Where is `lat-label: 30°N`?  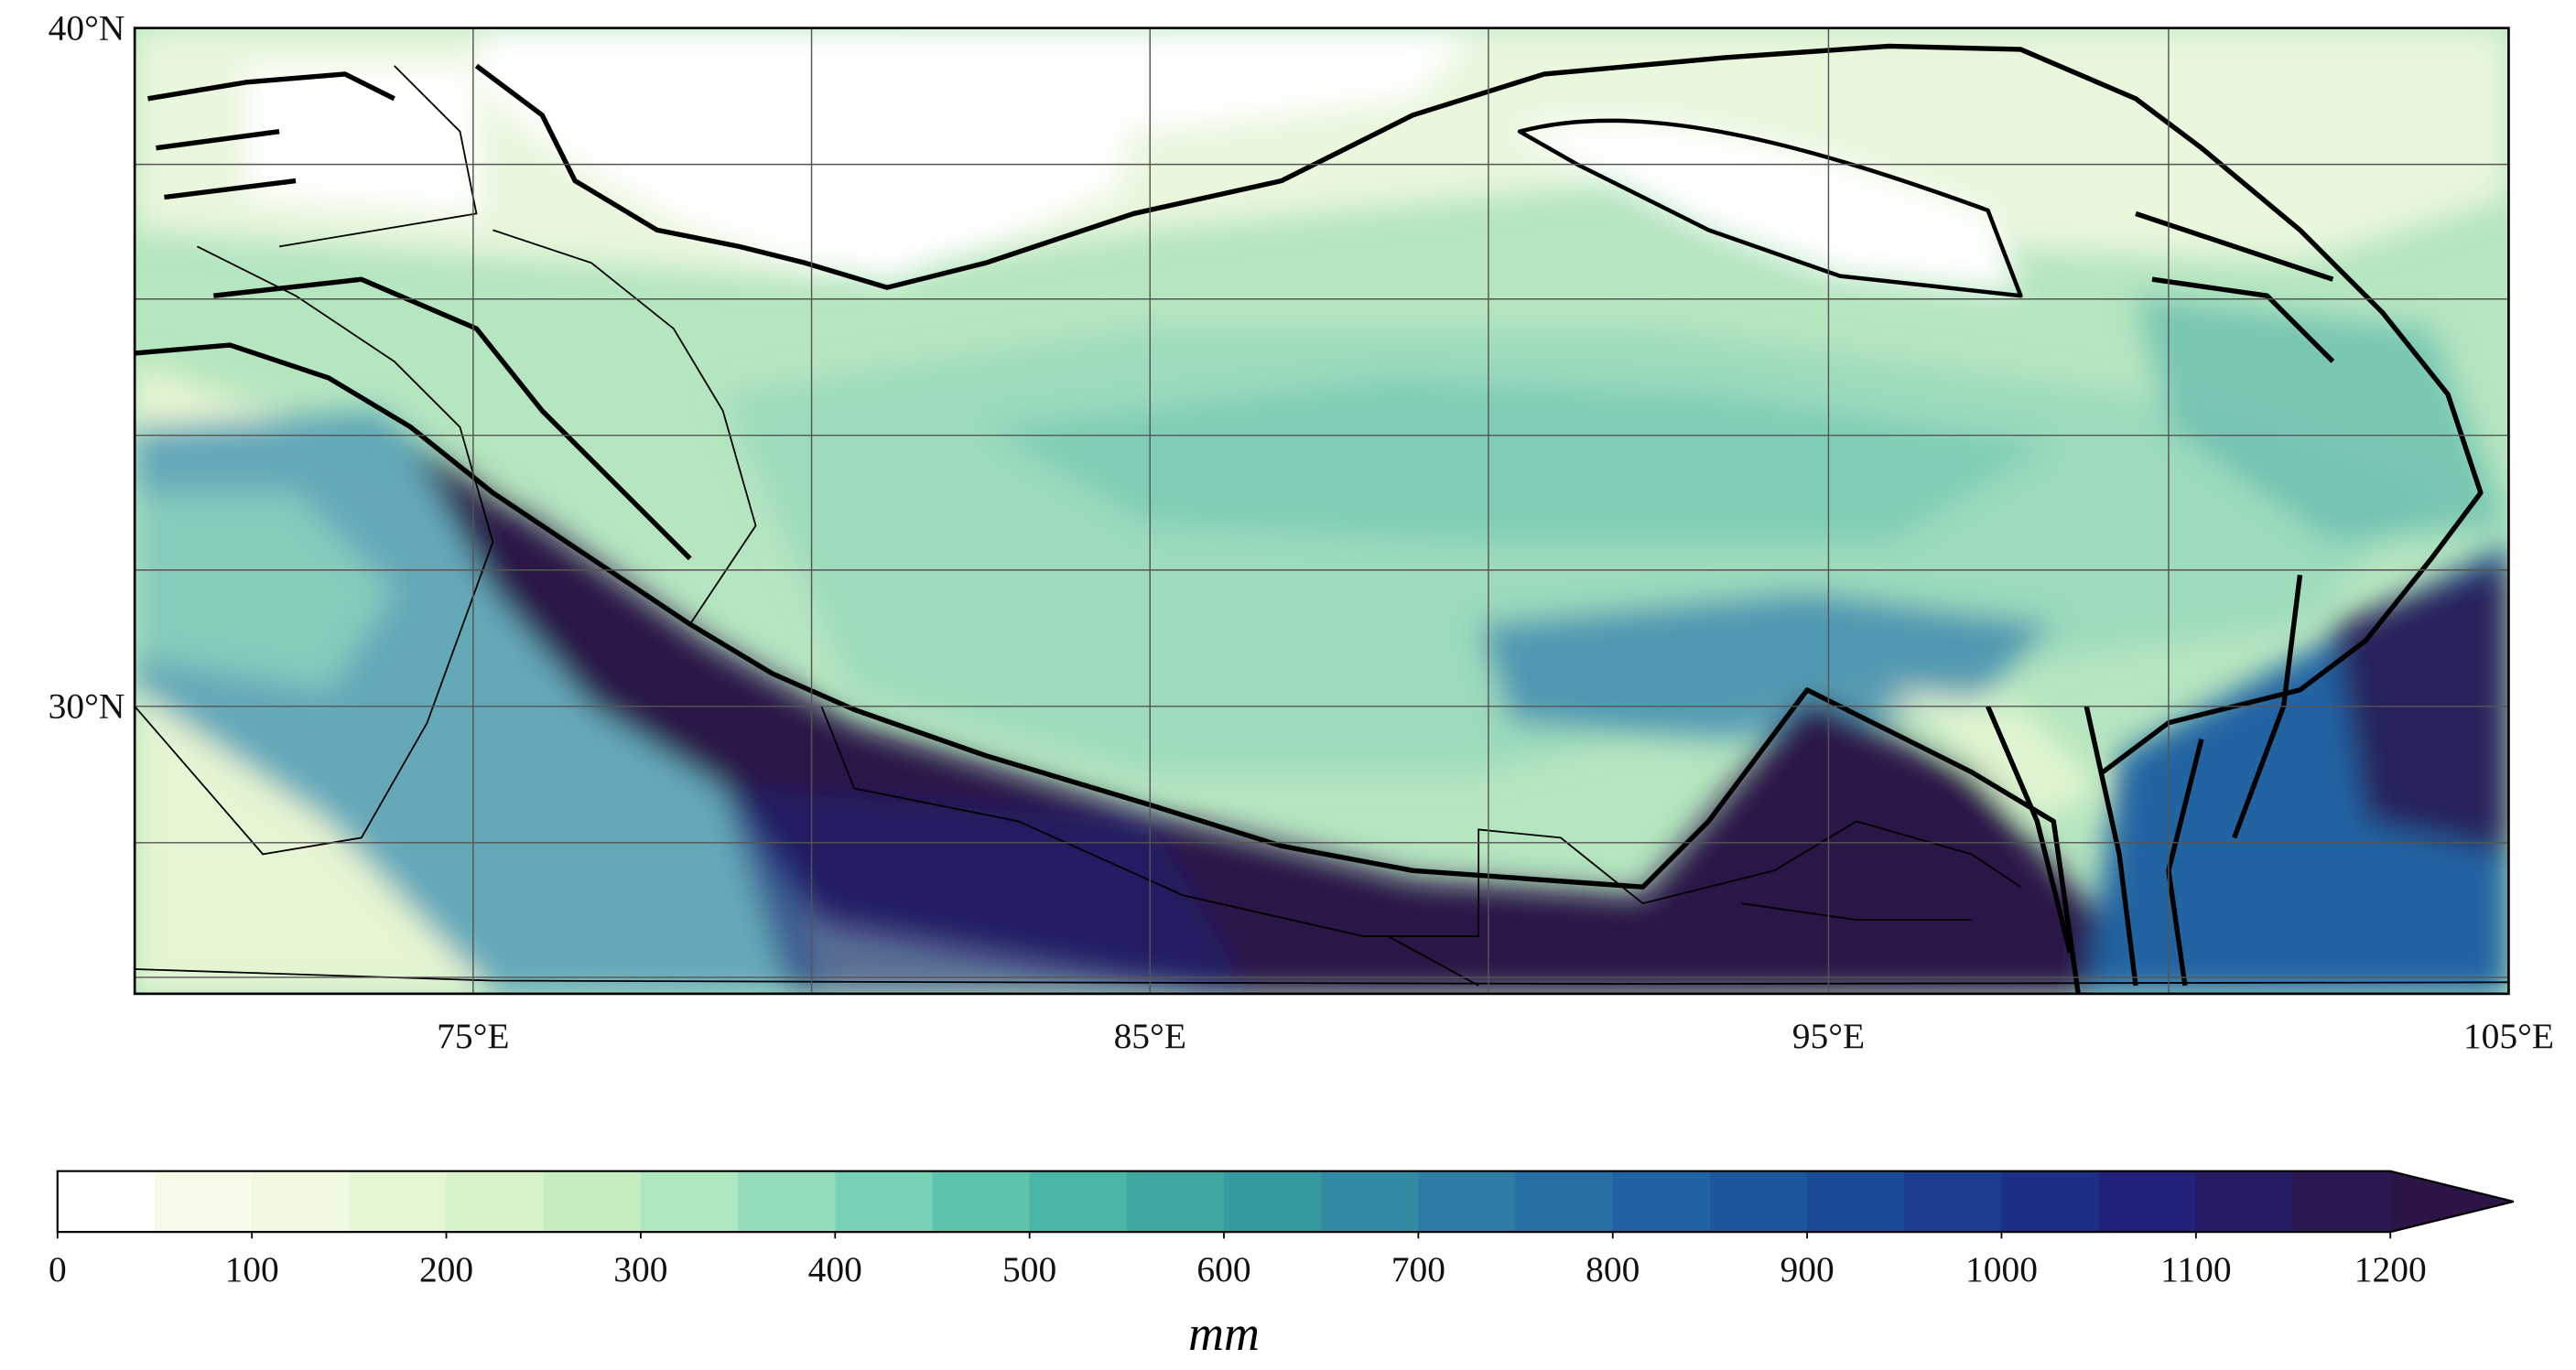 lat-label: 30°N is located at coordinates (87, 705).